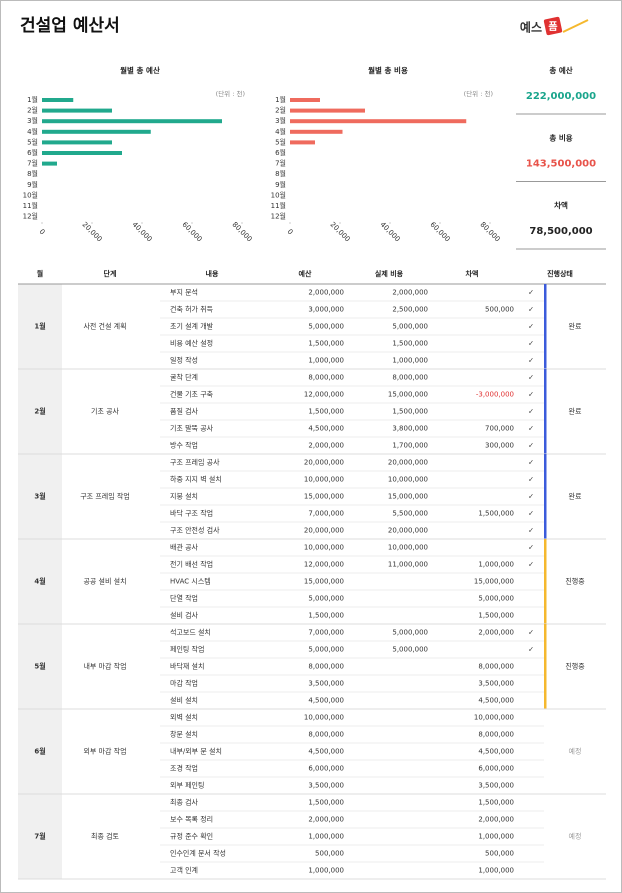 This screenshot has height=893, width=622. I want to click on y-tick-label: 3월, so click(32, 120).